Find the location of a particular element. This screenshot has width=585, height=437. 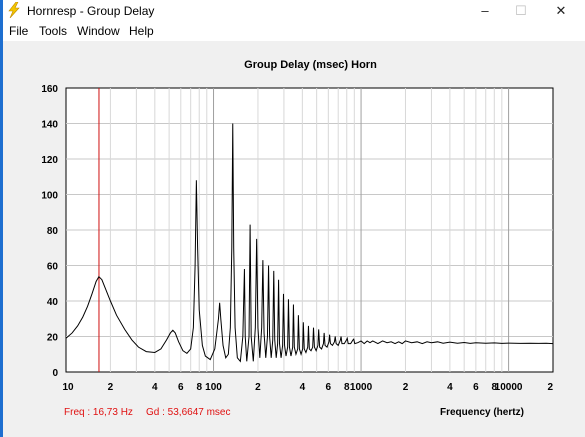

x-tick-label: 100 is located at coordinates (213, 387).